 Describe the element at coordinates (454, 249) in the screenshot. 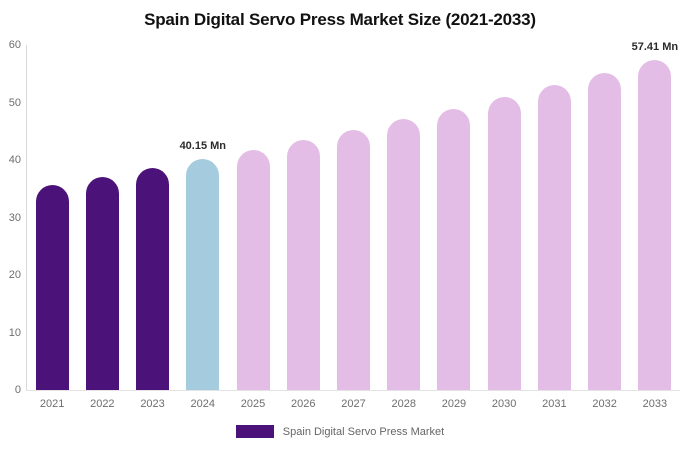

I see `bar-2029` at that location.